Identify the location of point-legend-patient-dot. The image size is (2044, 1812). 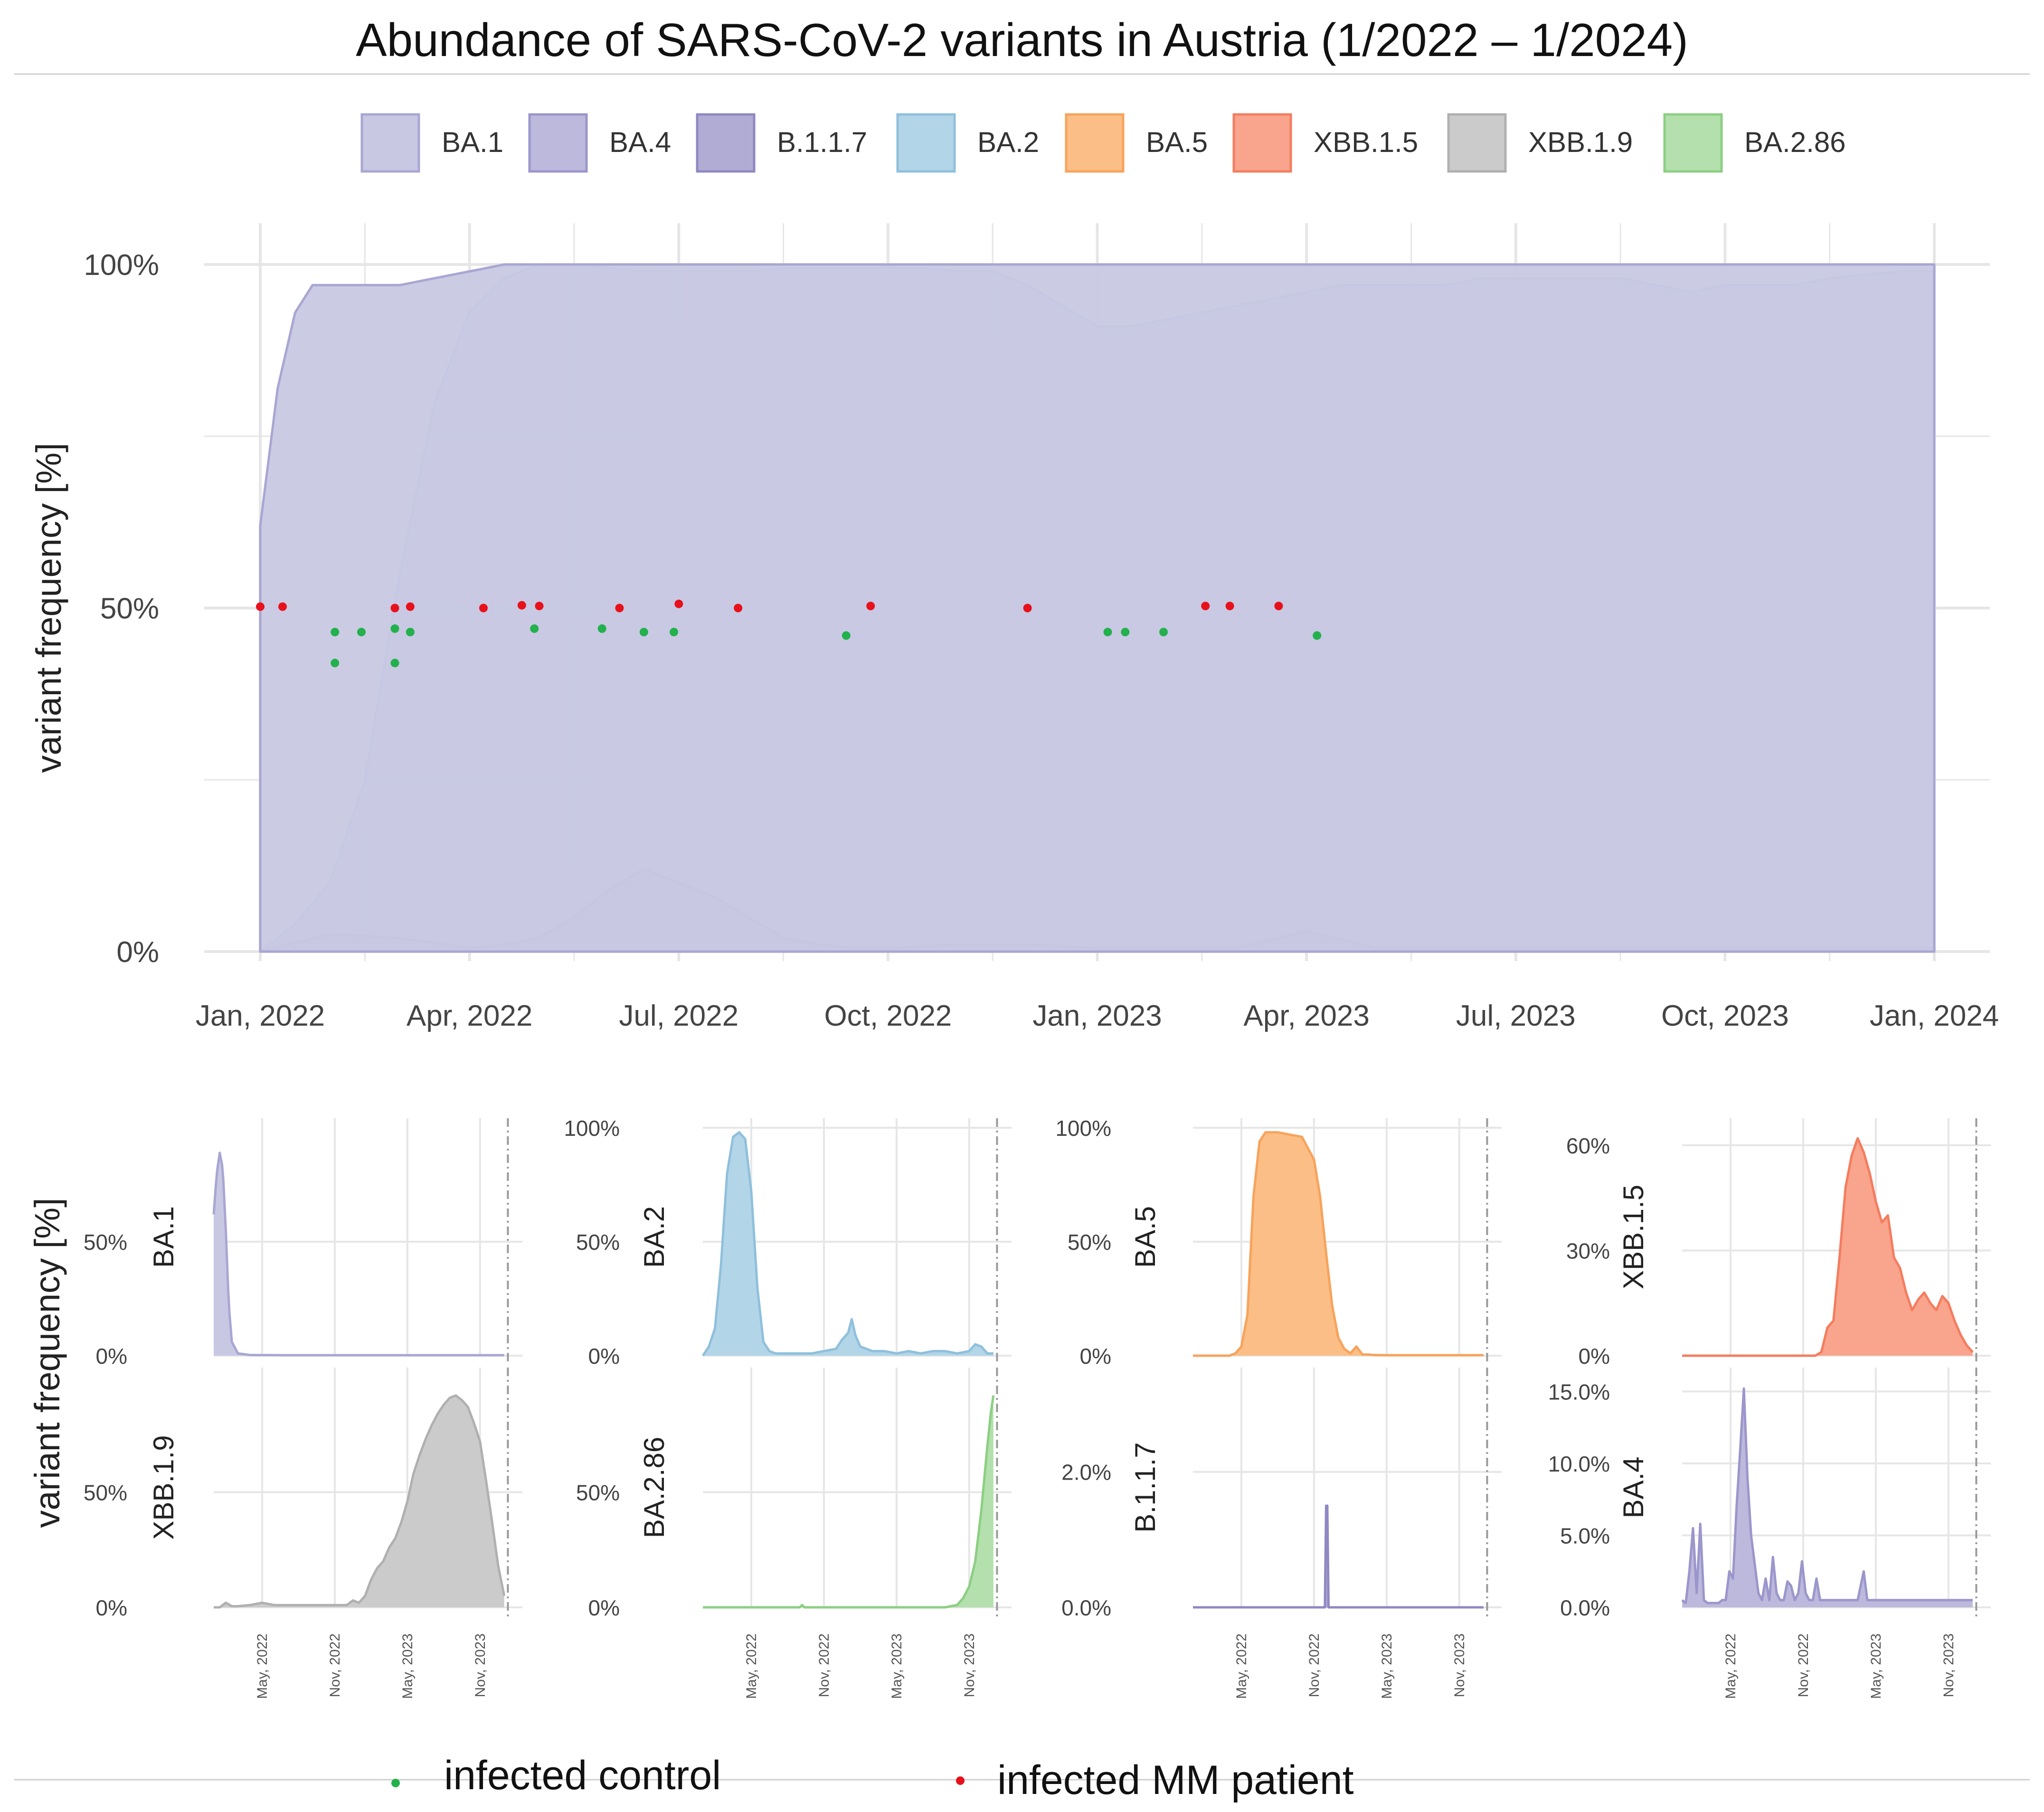
(961, 1781).